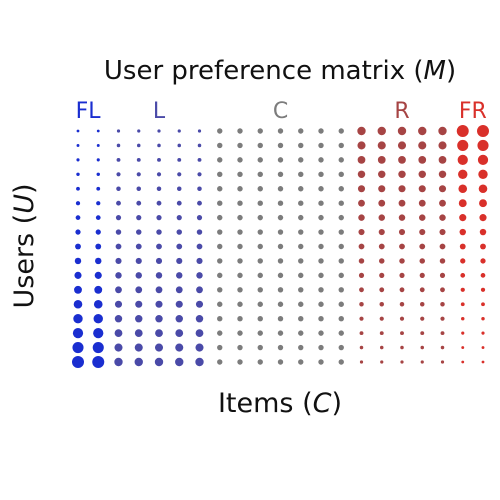  What do you see at coordinates (89, 111) in the screenshot?
I see `group-label-fl: FL` at bounding box center [89, 111].